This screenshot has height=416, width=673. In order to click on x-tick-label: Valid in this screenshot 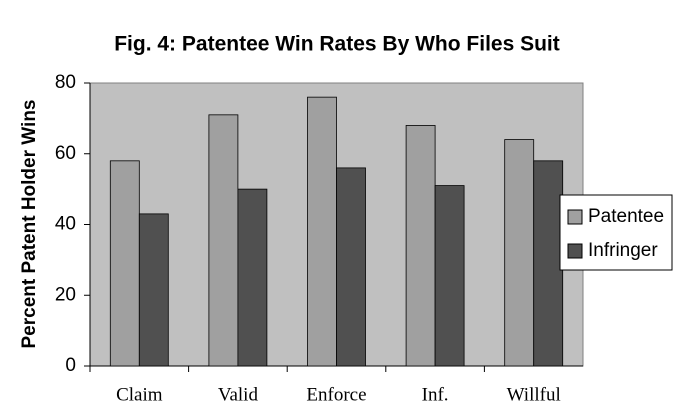, I will do `click(238, 394)`.